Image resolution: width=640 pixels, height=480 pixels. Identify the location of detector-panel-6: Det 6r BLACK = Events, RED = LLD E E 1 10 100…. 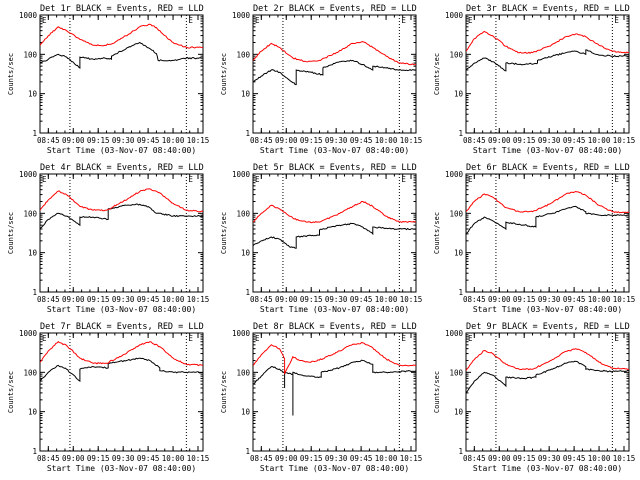
(534, 238).